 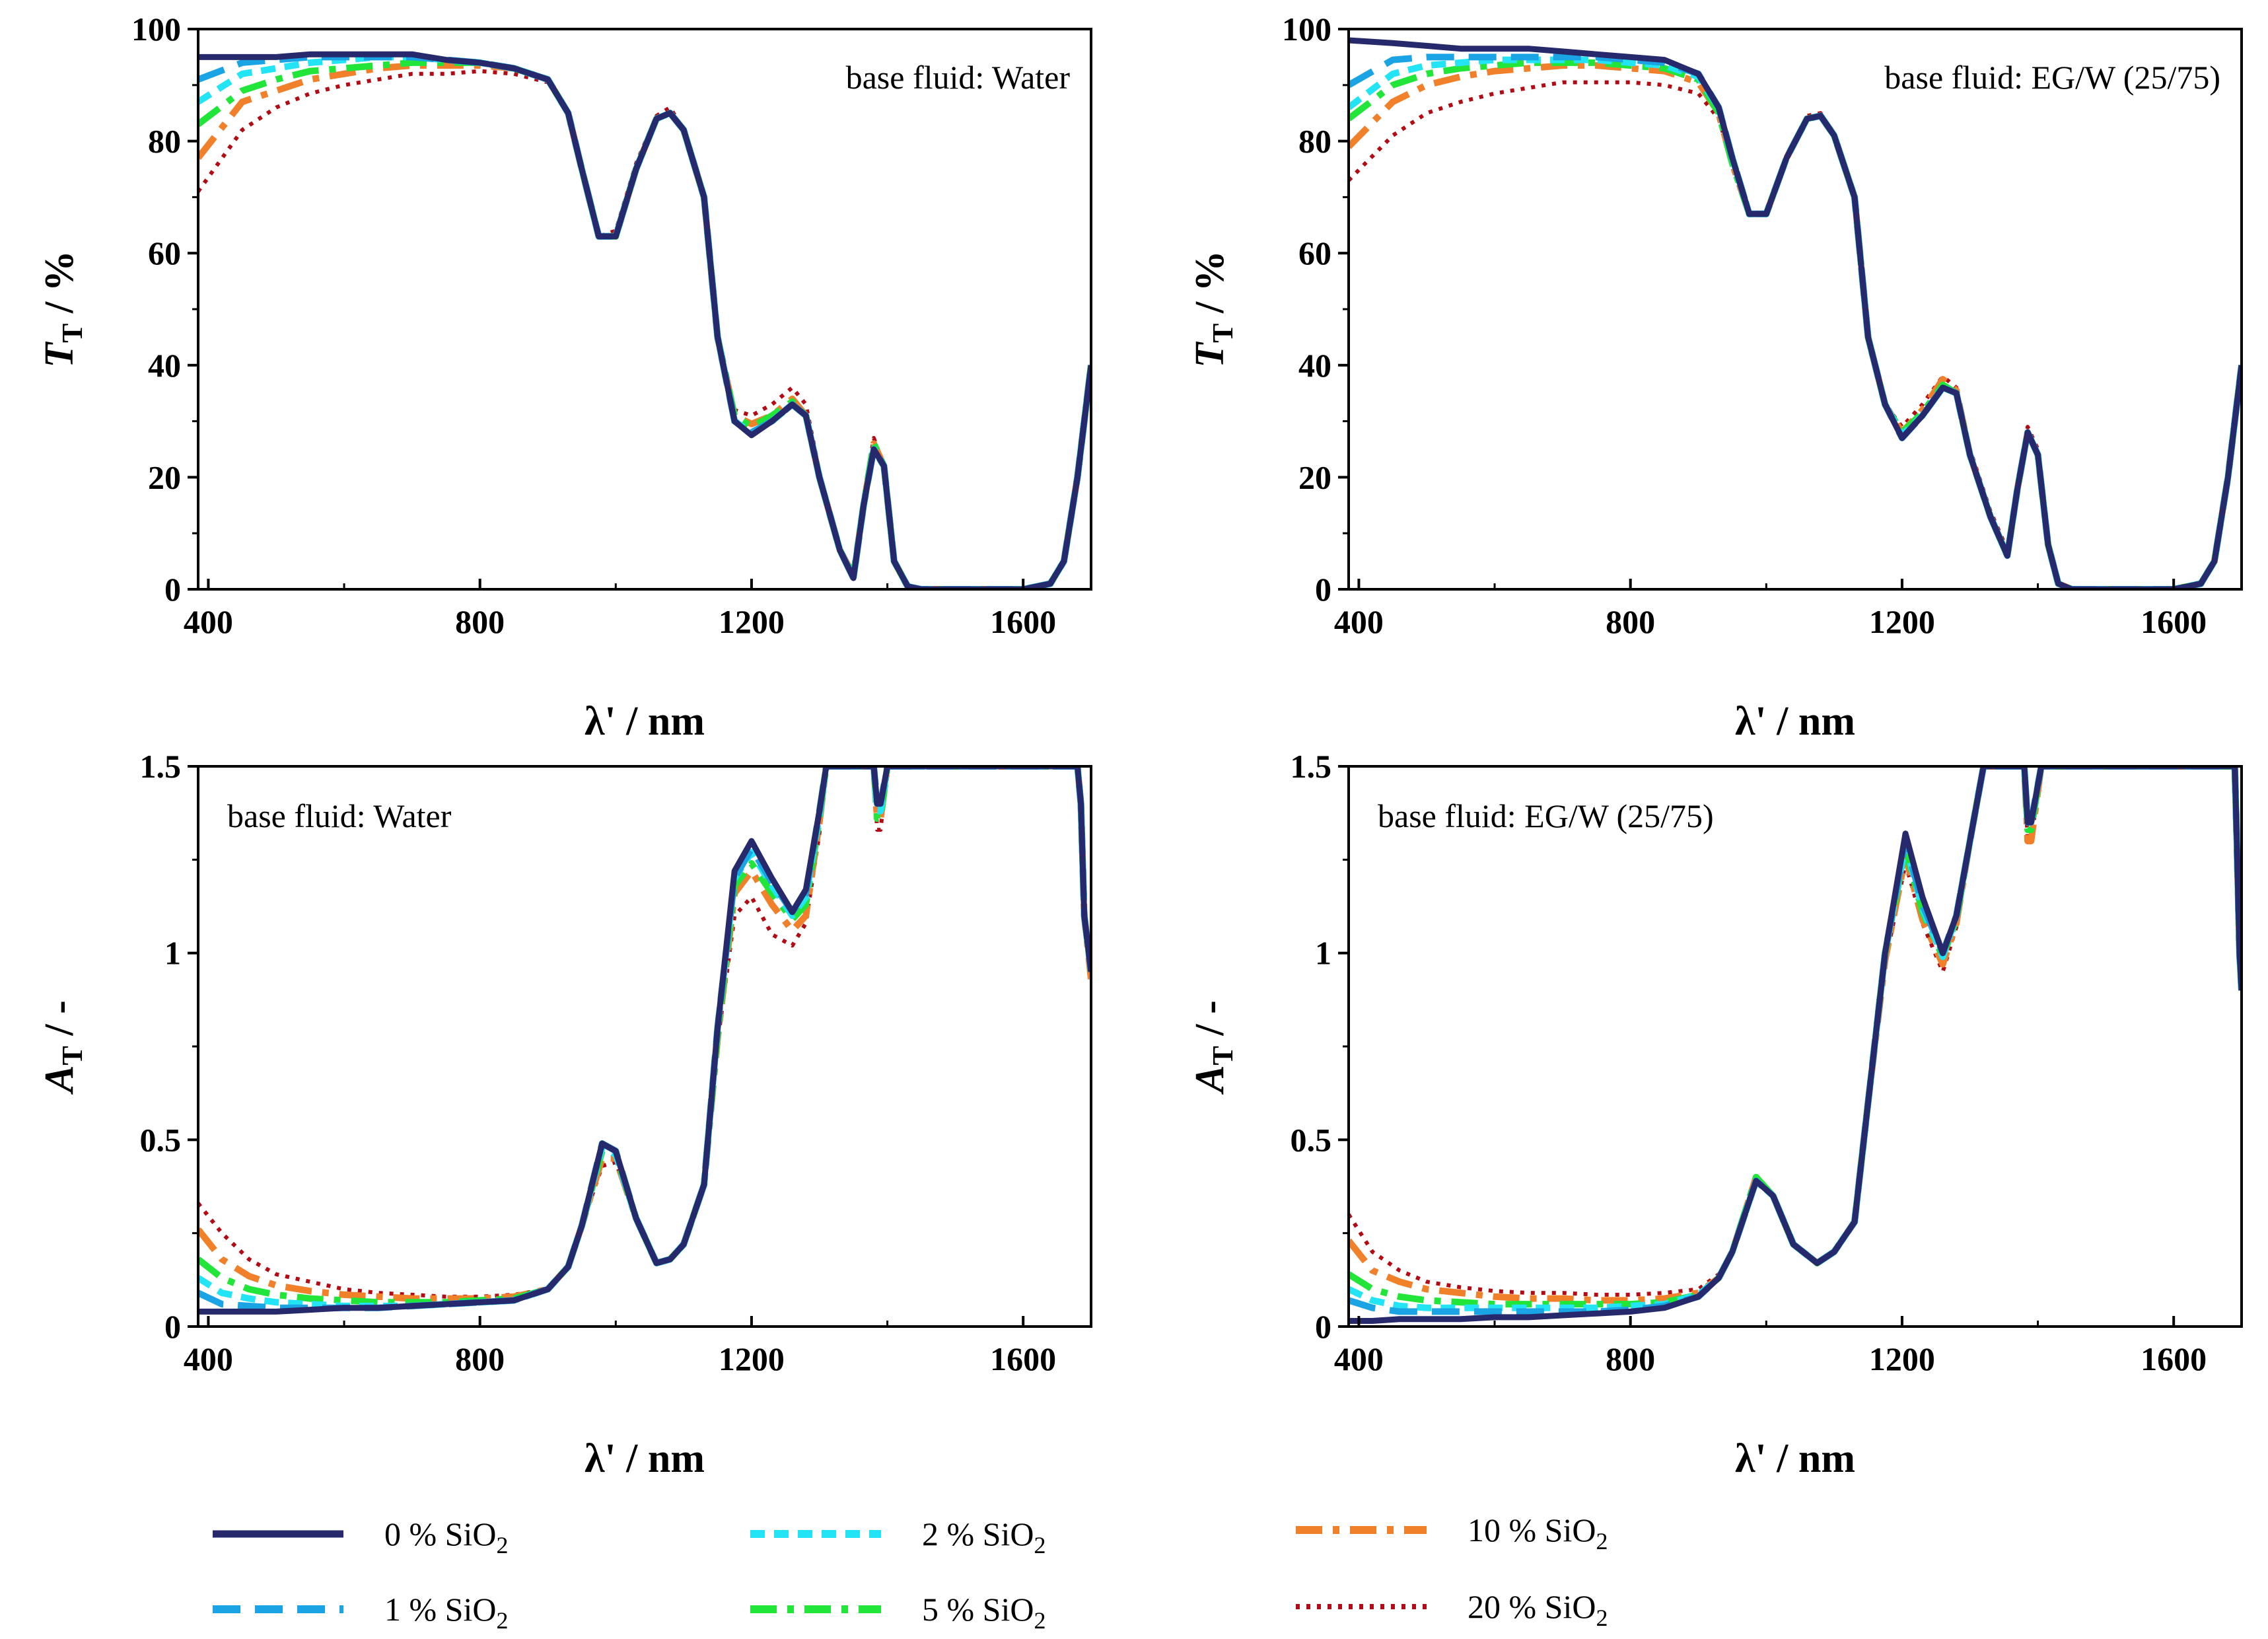 What do you see at coordinates (360, 1613) in the screenshot?
I see `legend-item-s1: 1 % SiO2` at bounding box center [360, 1613].